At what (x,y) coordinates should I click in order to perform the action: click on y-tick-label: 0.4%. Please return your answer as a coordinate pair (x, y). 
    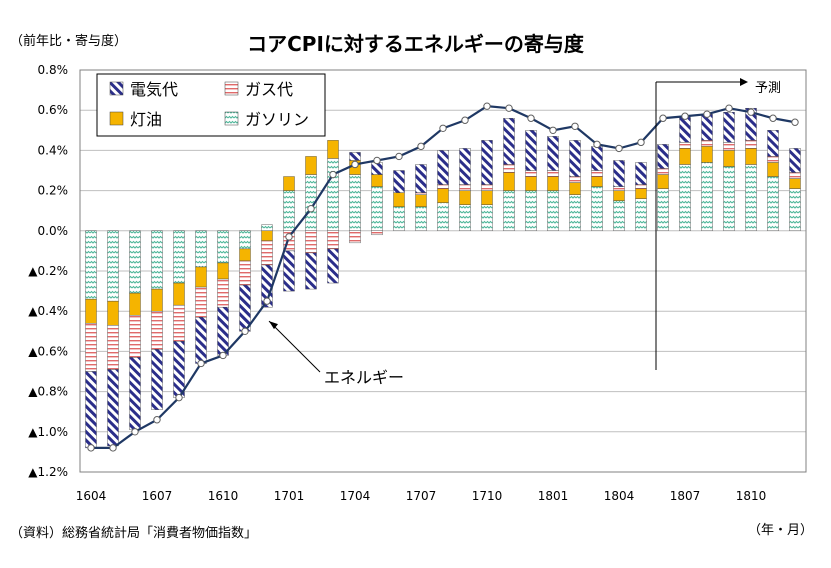
    Looking at the image, I should click on (53, 150).